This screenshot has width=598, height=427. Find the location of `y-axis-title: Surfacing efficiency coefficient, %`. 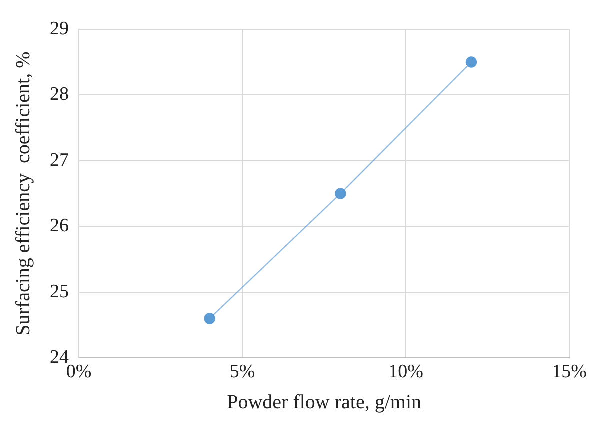

y-axis-title: Surfacing efficiency coefficient, % is located at coordinates (23, 194).